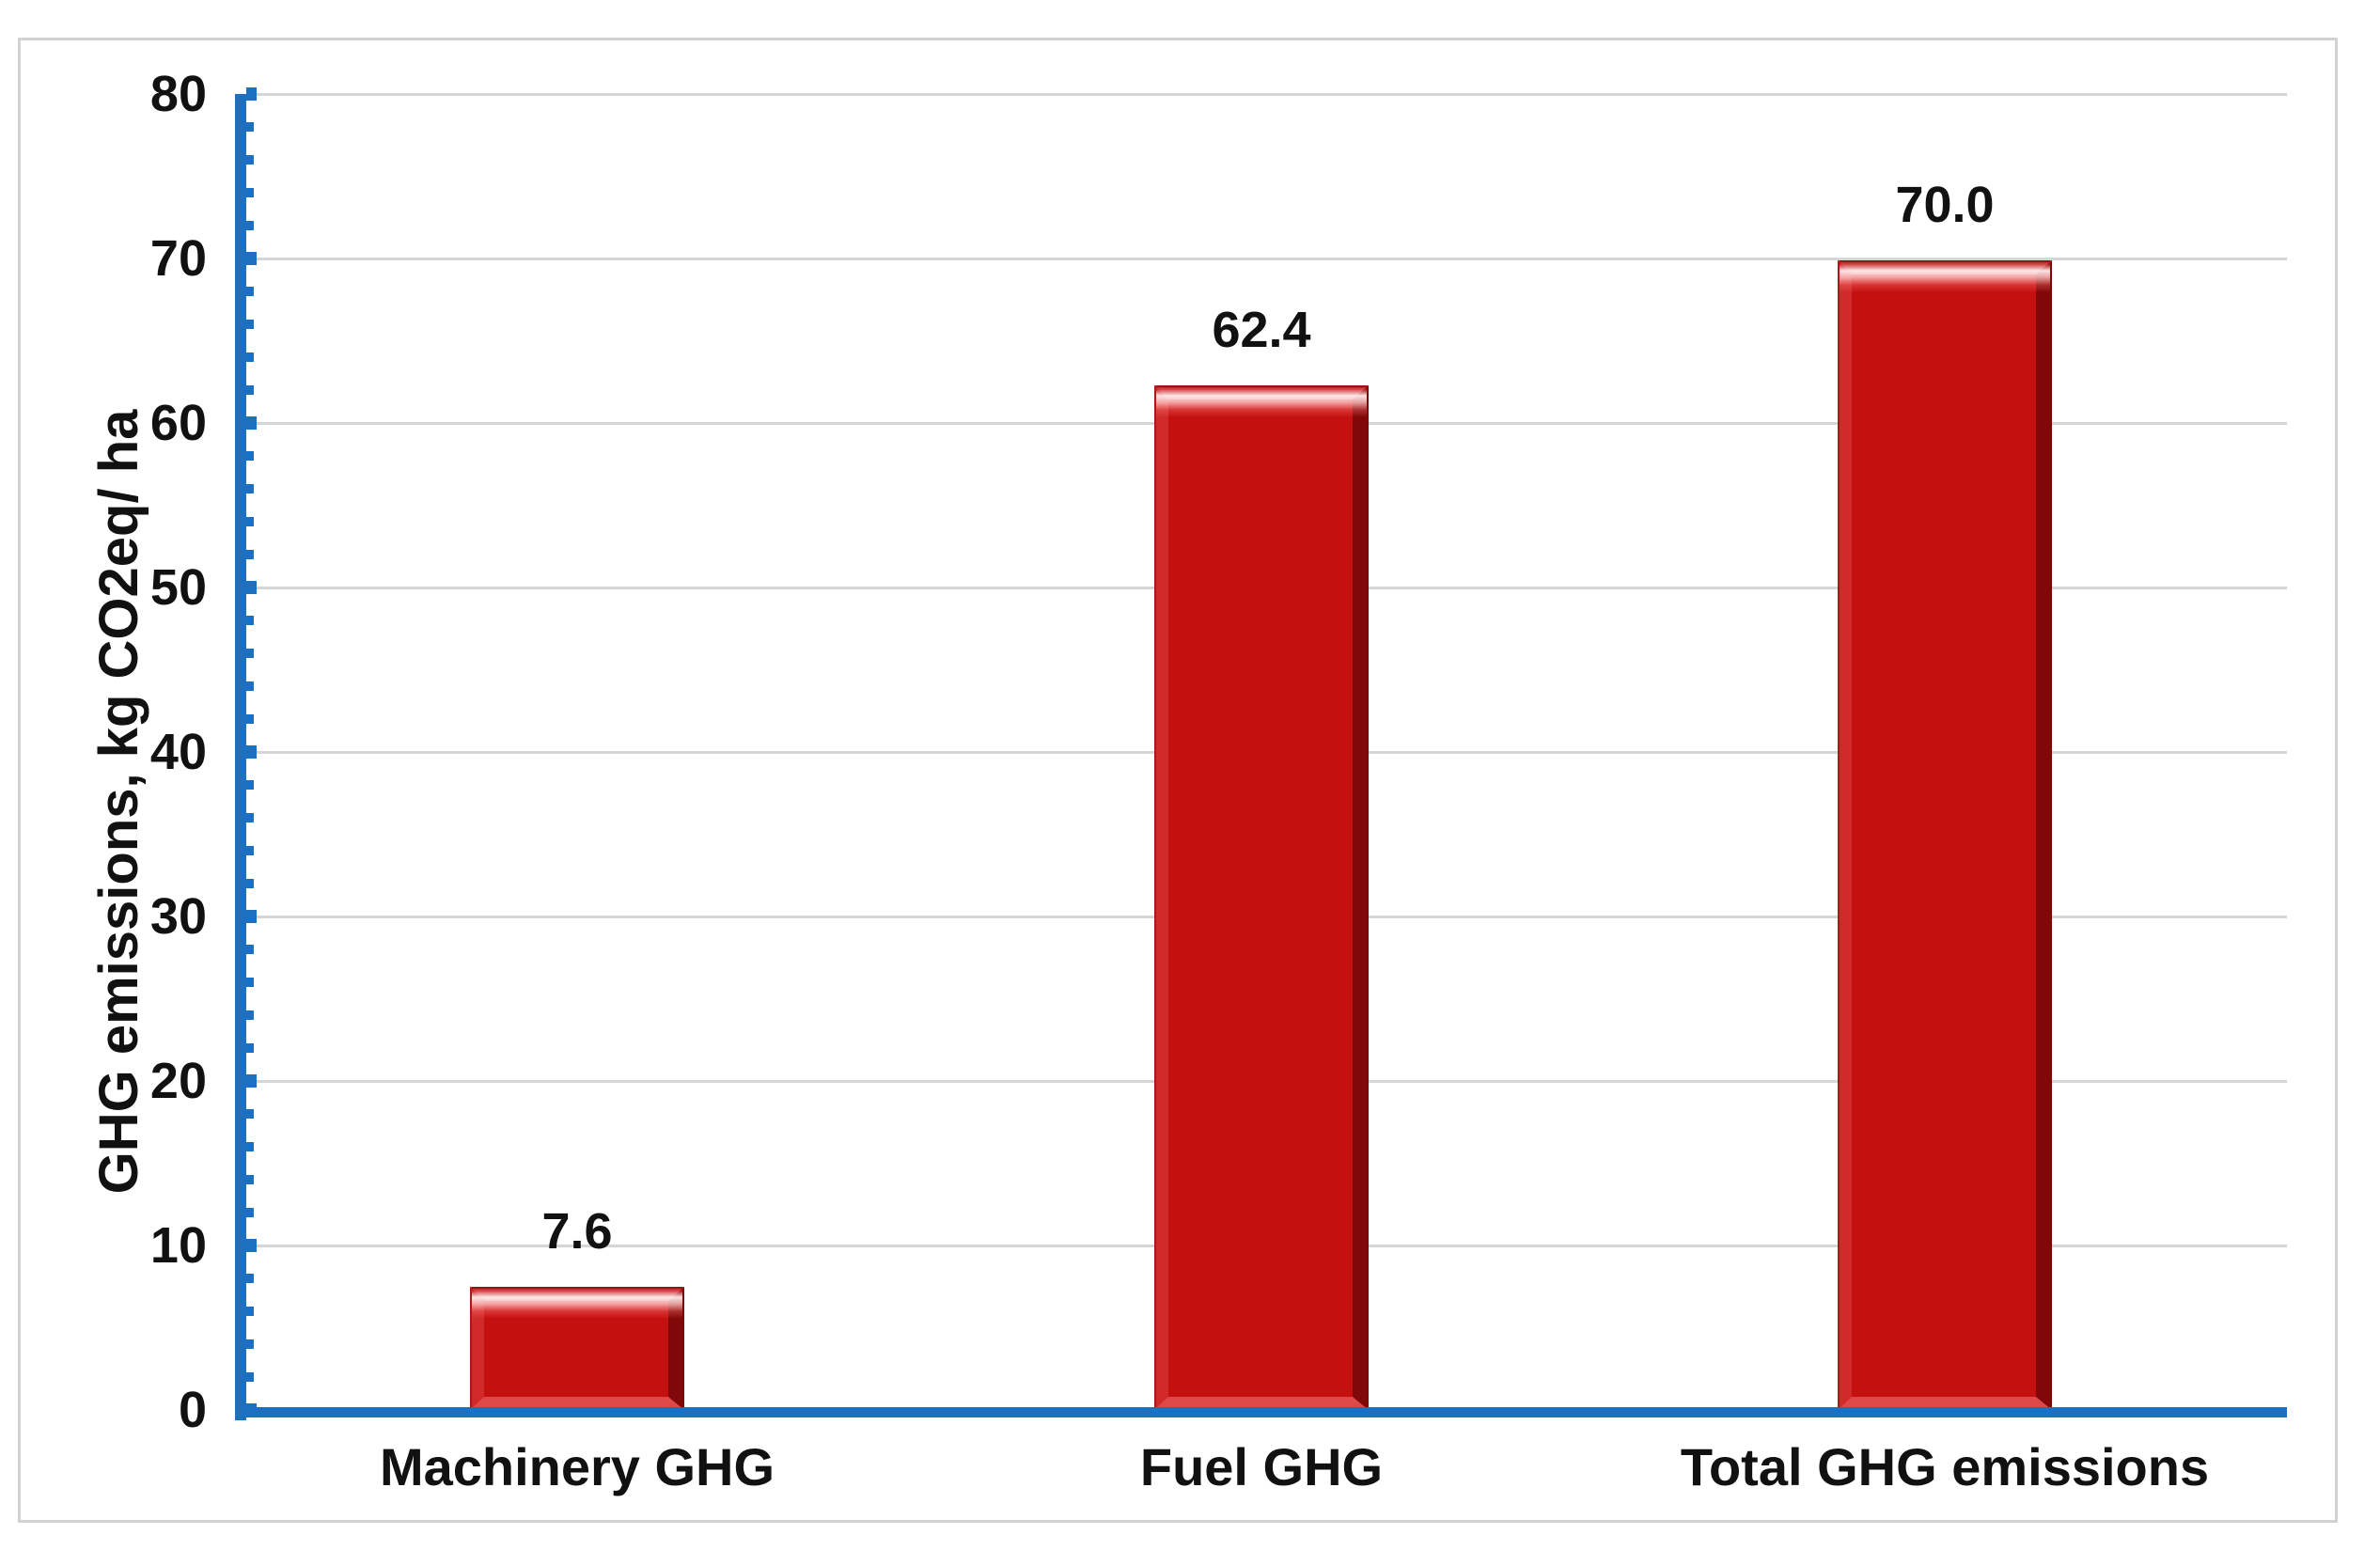 The image size is (2380, 1566). What do you see at coordinates (1261, 1412) in the screenshot?
I see `x-axis-line` at bounding box center [1261, 1412].